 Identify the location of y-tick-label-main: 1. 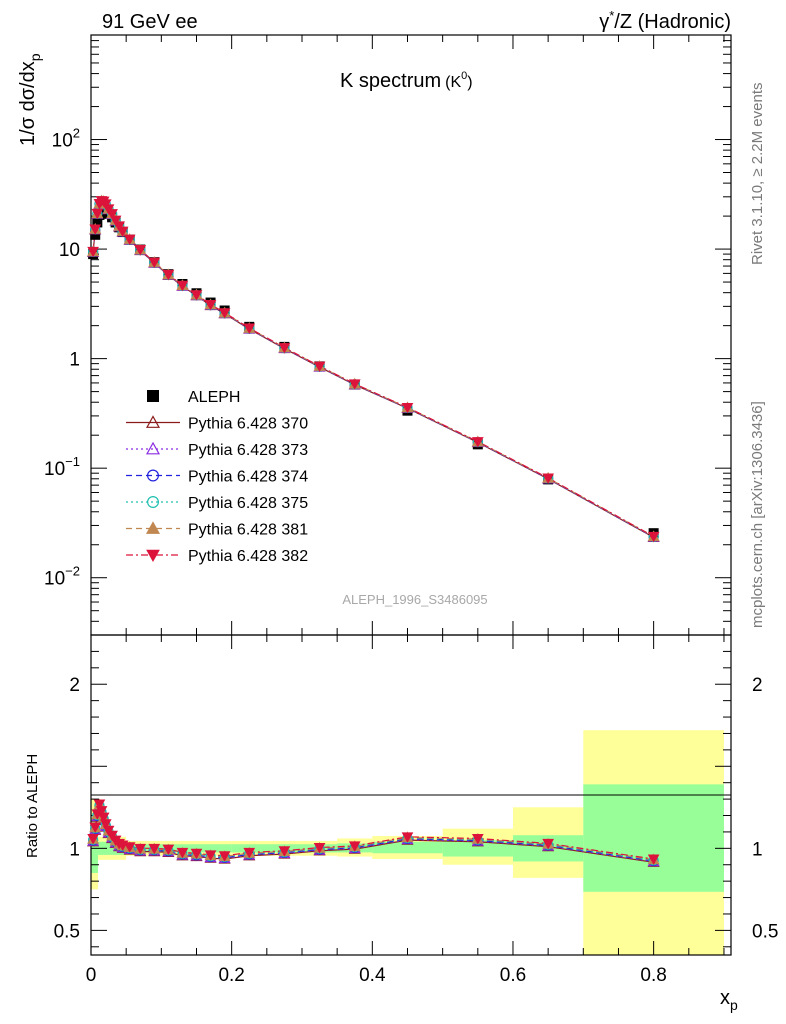
(74, 360).